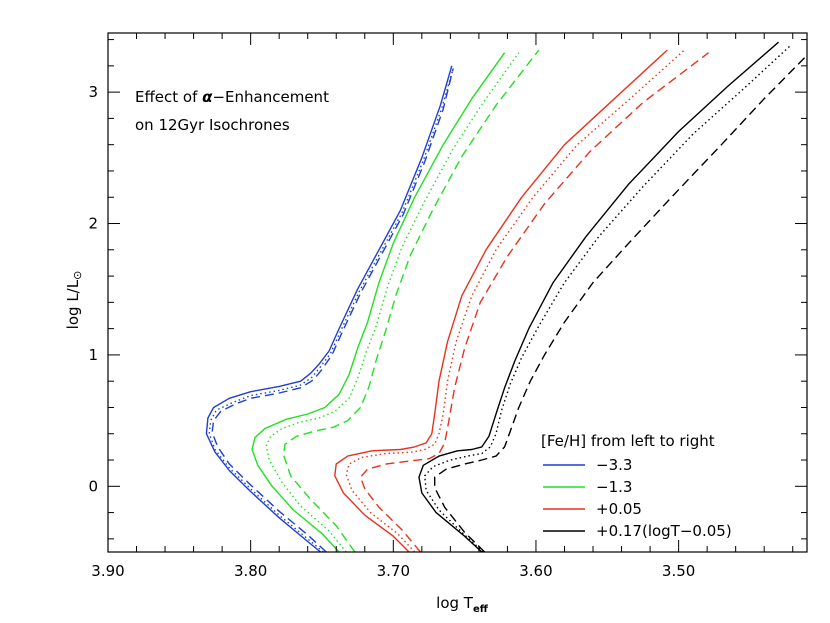  What do you see at coordinates (93, 486) in the screenshot?
I see `y-tick-label: 0` at bounding box center [93, 486].